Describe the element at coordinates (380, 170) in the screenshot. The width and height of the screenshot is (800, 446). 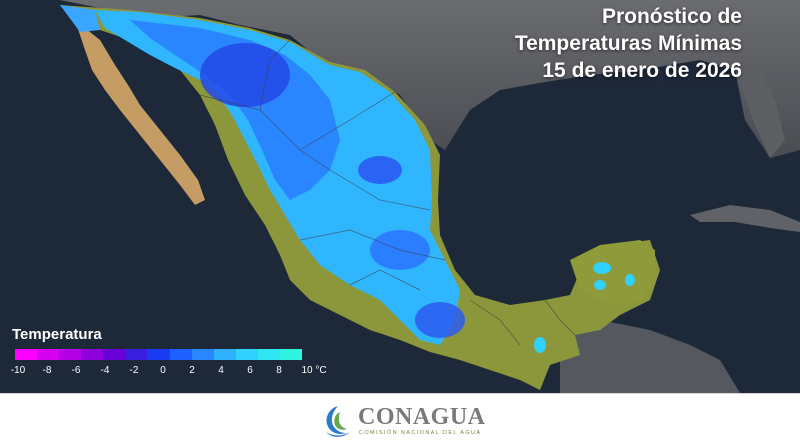
I see `cold-area-coahuila` at that location.